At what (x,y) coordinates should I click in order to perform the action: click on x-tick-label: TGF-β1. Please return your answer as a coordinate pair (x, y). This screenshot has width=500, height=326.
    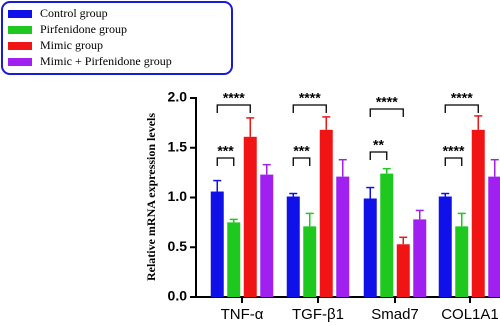
    Looking at the image, I should click on (318, 314).